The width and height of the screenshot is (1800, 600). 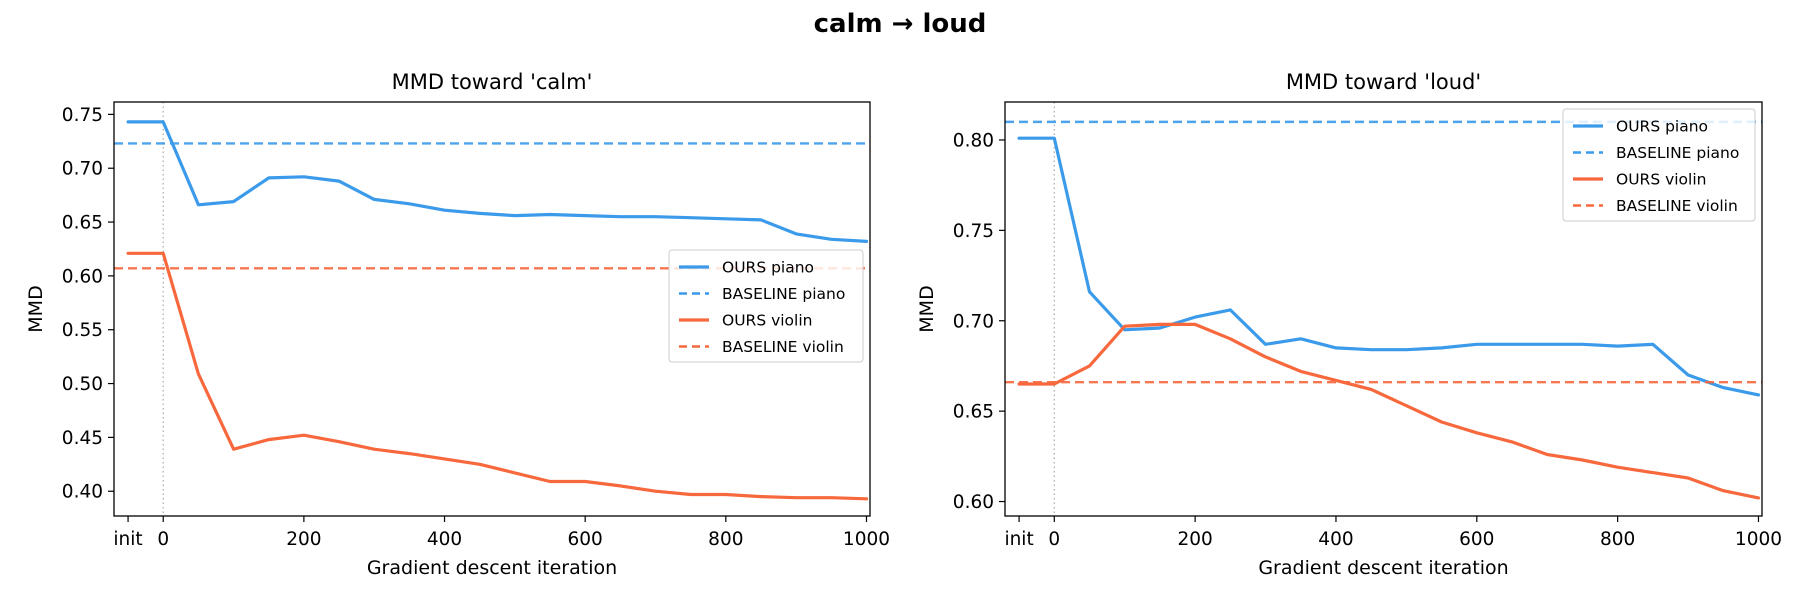 I want to click on y-tick-label: 0.80, so click(x=973, y=140).